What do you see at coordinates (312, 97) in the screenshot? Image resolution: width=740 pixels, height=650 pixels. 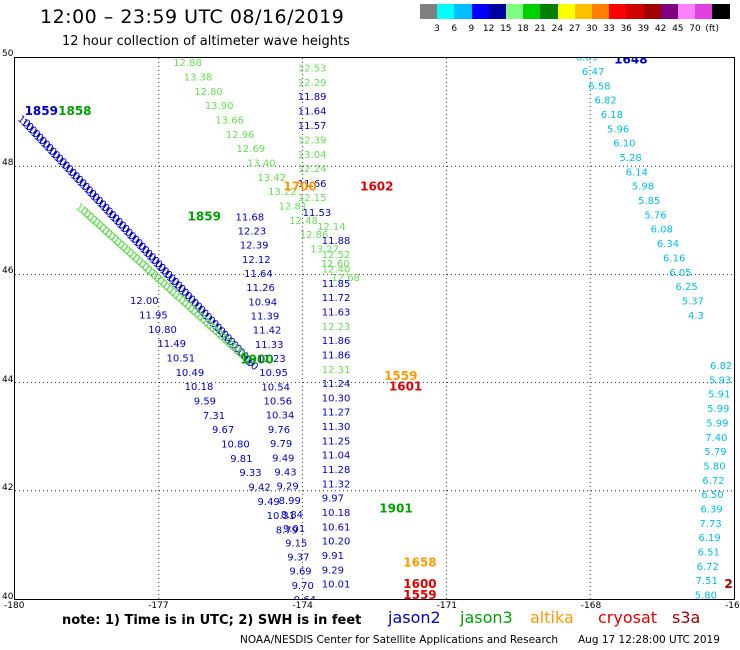 I see `wave-height-label: 11.89` at bounding box center [312, 97].